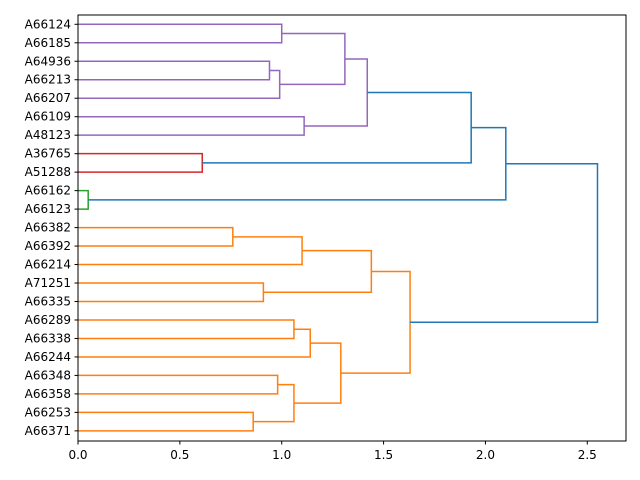  What do you see at coordinates (83, 199) in the screenshot?
I see `link-m9` at bounding box center [83, 199].